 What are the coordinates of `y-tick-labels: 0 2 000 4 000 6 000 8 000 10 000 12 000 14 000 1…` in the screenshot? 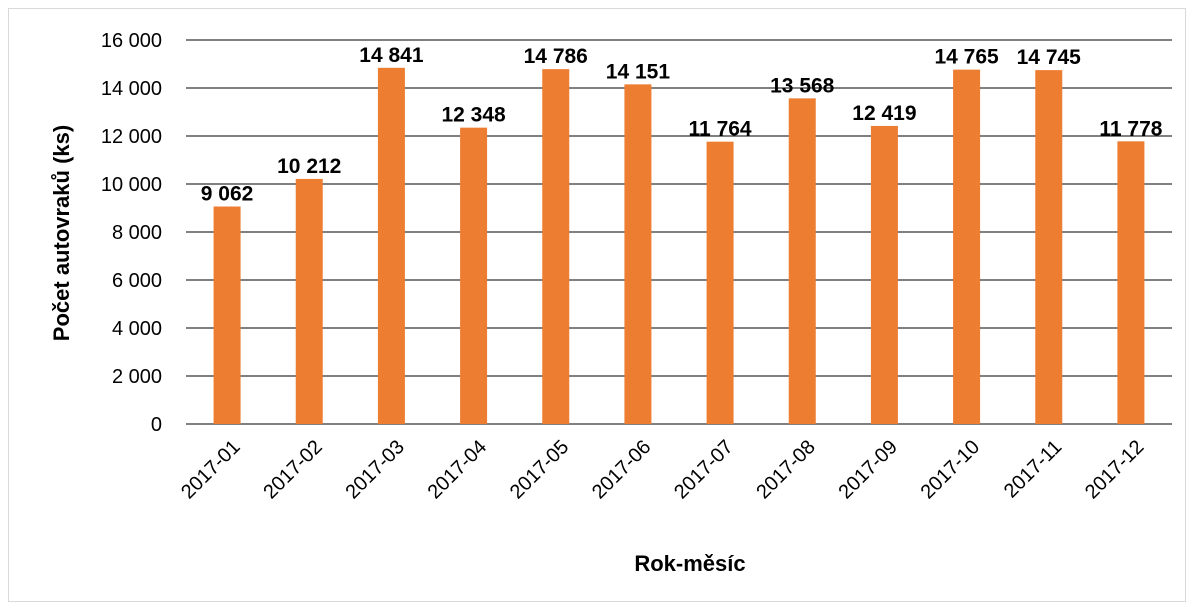 It's located at (131, 233).